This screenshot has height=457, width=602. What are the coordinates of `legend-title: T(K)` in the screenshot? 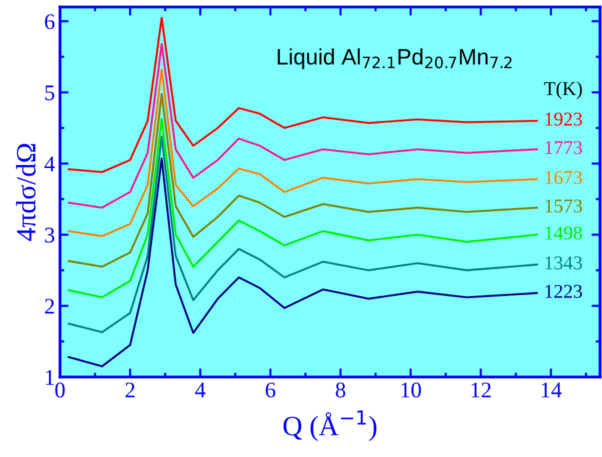 It's located at (563, 90).